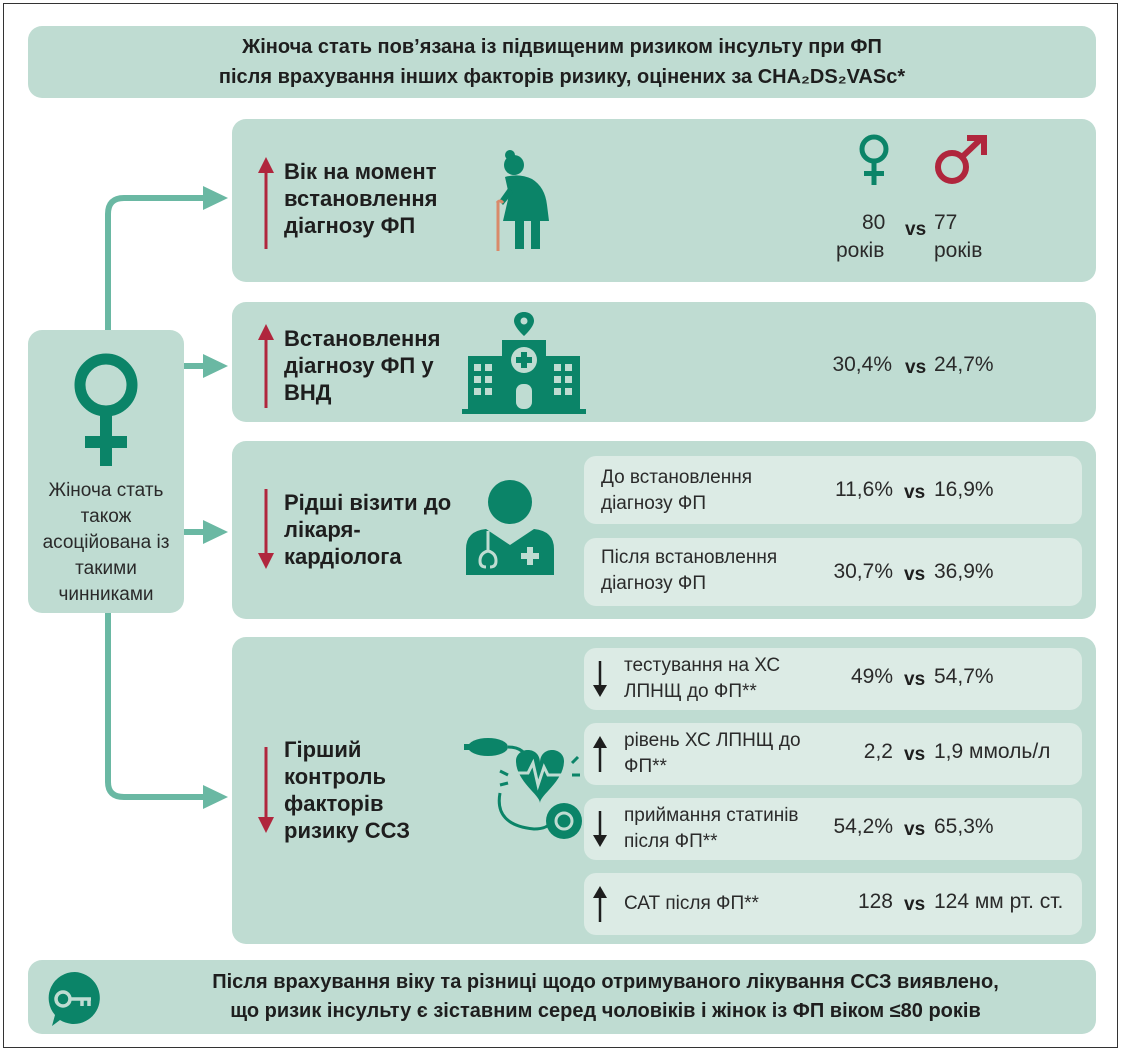  I want to click on row-hospital-title: Встановлення діагнозу ФП у ВНД, so click(362, 365).